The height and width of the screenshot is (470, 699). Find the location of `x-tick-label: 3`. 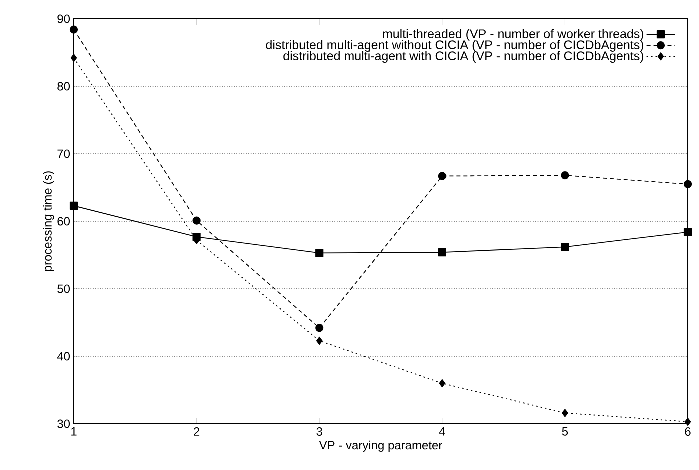

x-tick-label: 3 is located at coordinates (319, 432).